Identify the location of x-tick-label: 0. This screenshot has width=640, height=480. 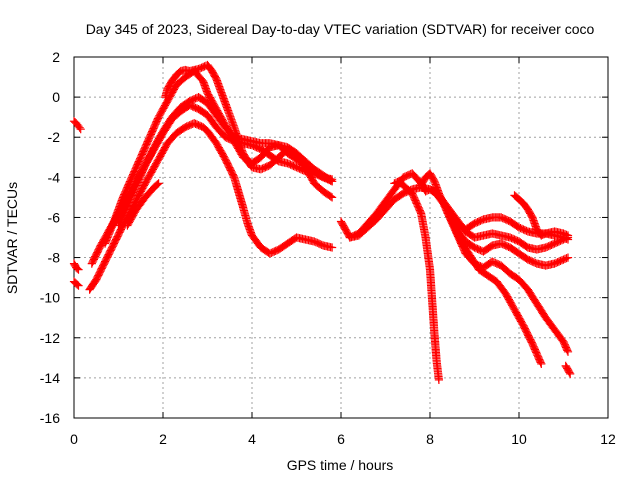
(74, 439).